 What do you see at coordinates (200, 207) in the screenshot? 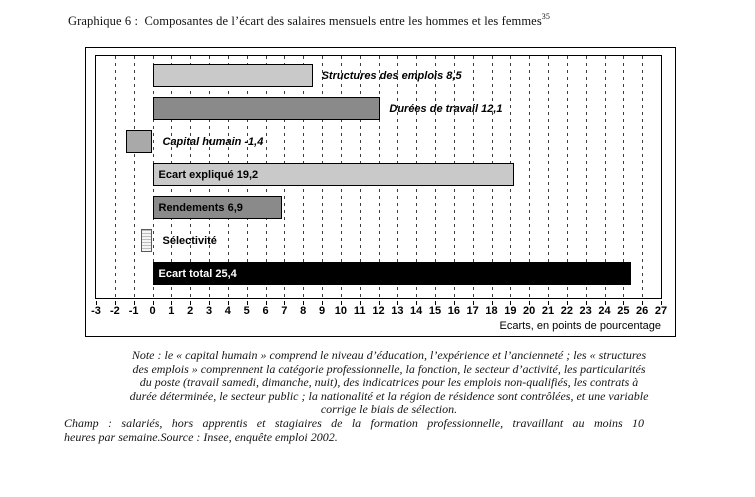
I see `bar-label: Rendements 6,9` at bounding box center [200, 207].